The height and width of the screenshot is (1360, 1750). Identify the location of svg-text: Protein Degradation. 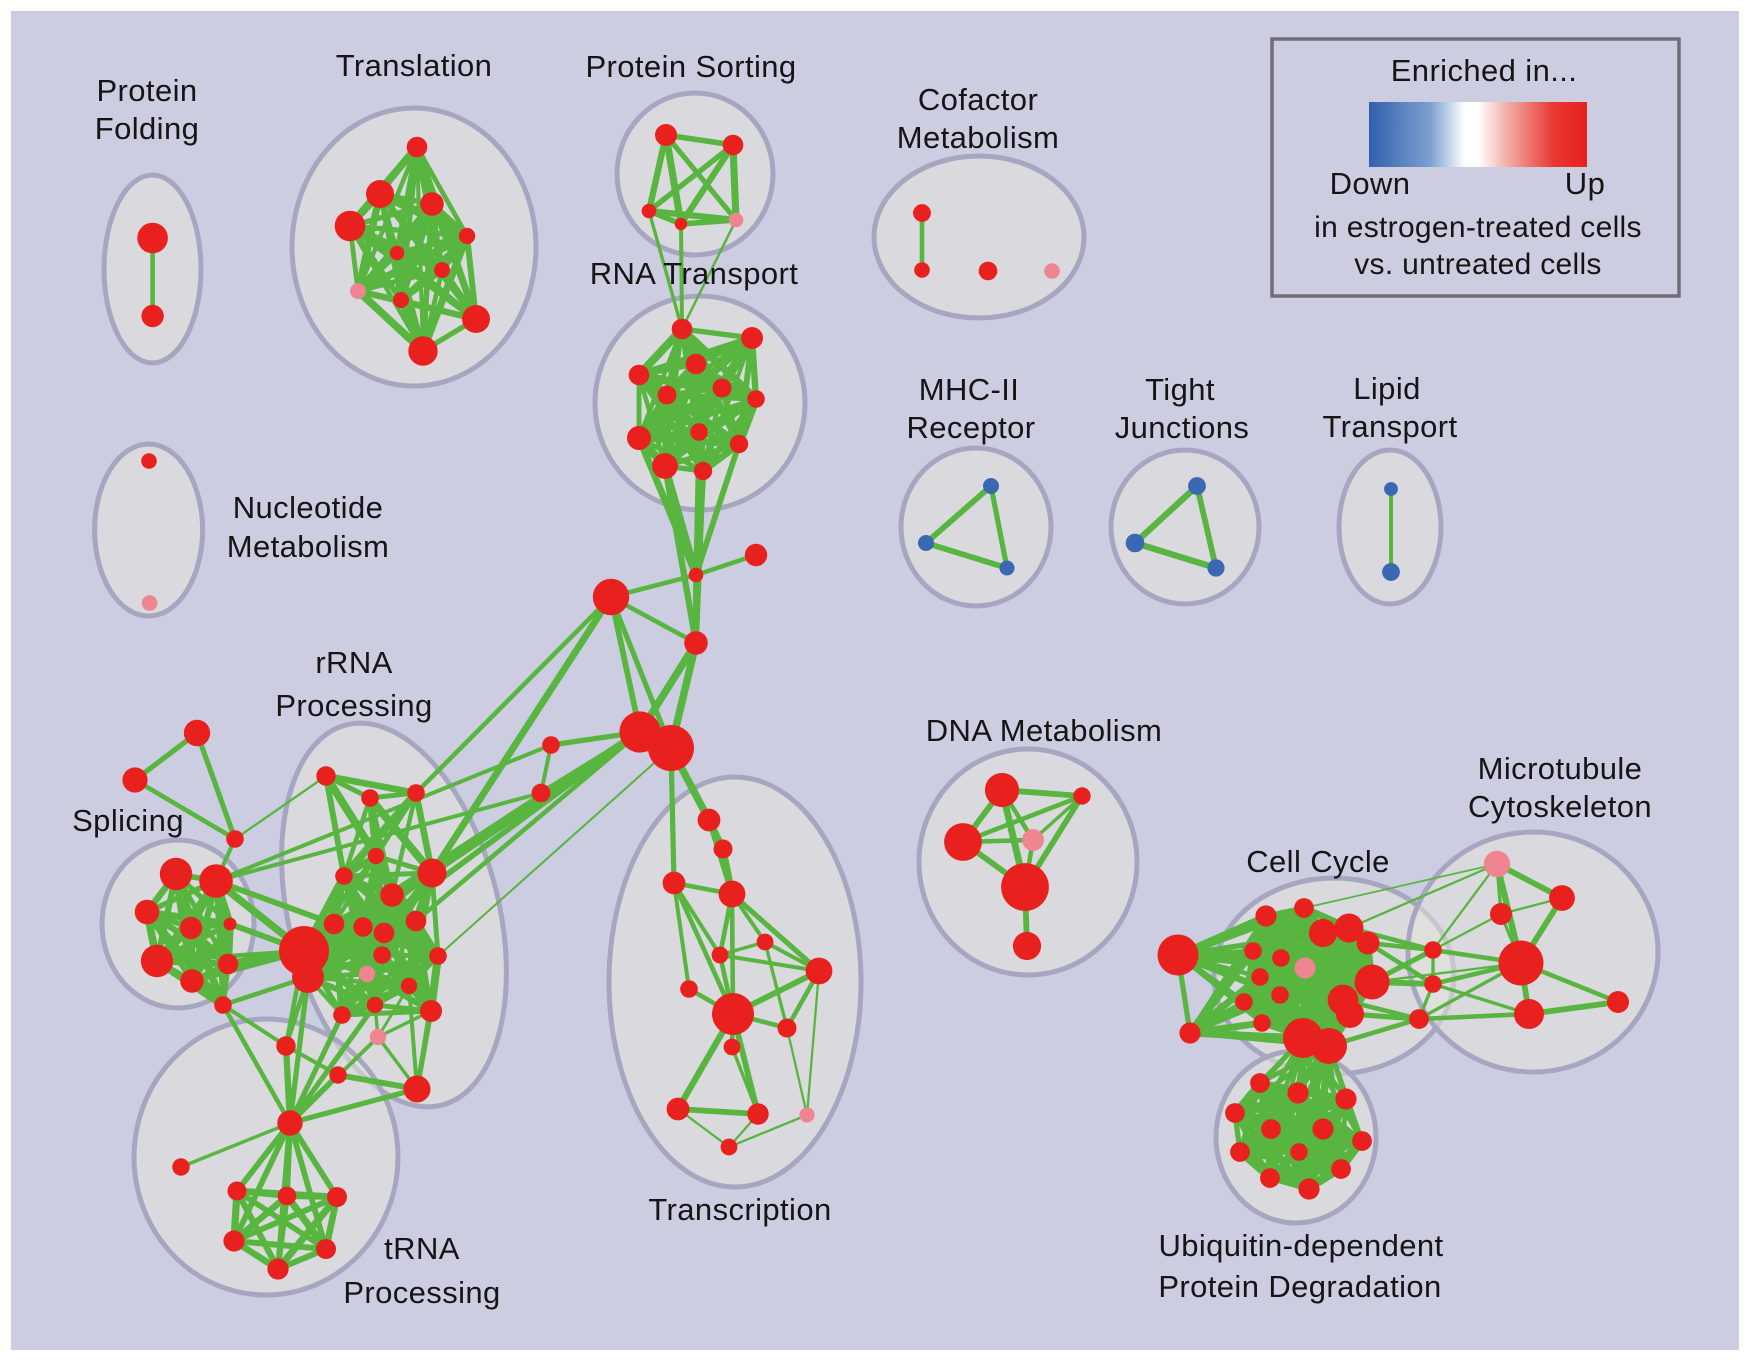
(1299, 1286).